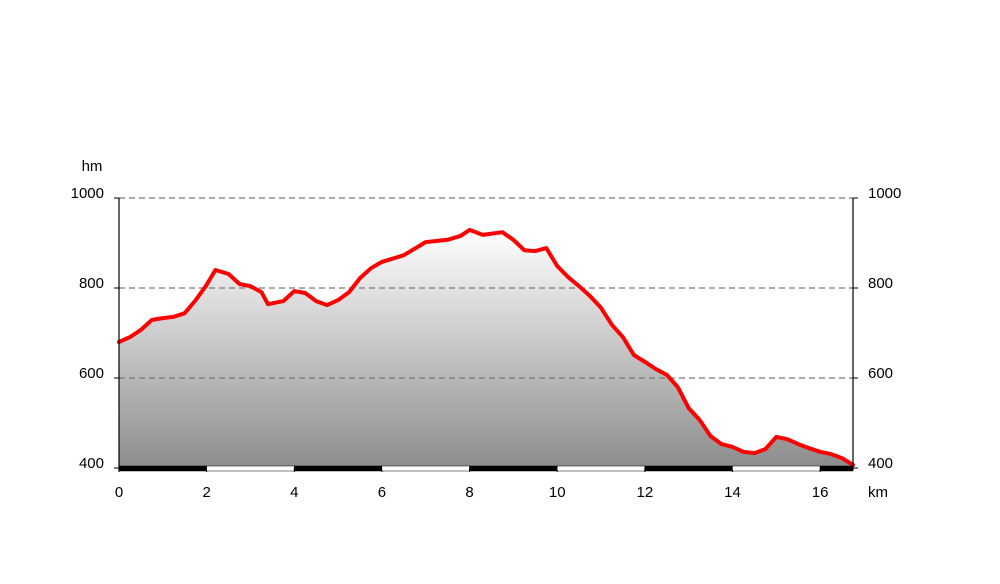  I want to click on x-axis-label: km, so click(878, 492).